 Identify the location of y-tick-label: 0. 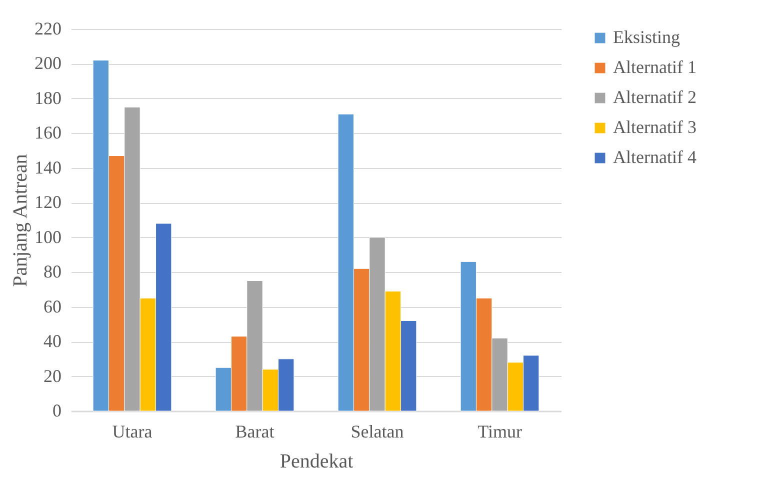
(57, 410).